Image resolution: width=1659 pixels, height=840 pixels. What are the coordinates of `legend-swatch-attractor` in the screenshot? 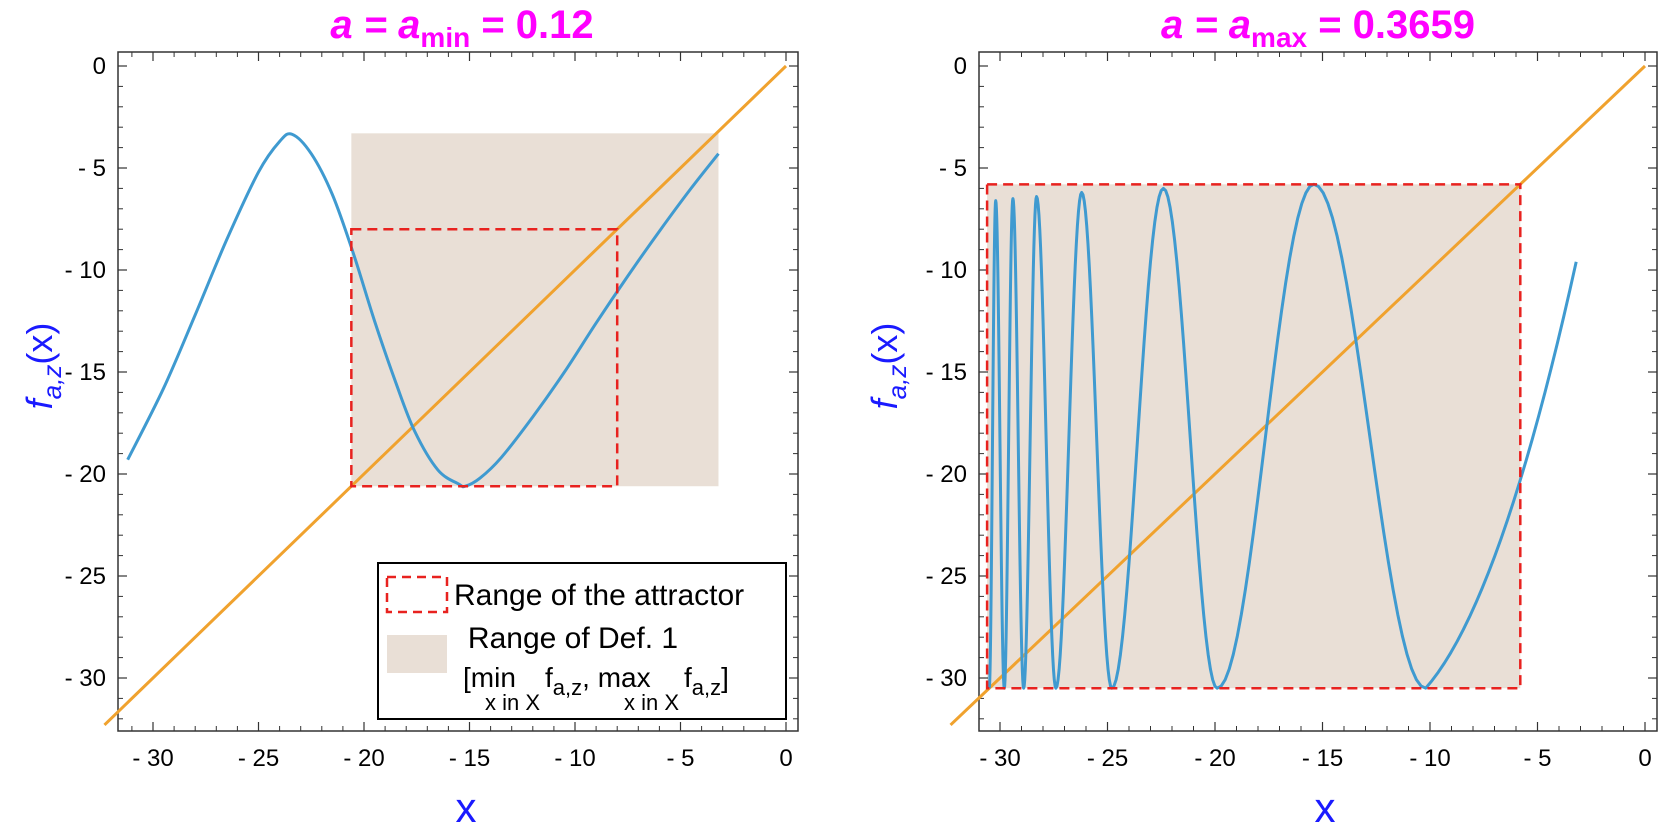 It's located at (417, 594).